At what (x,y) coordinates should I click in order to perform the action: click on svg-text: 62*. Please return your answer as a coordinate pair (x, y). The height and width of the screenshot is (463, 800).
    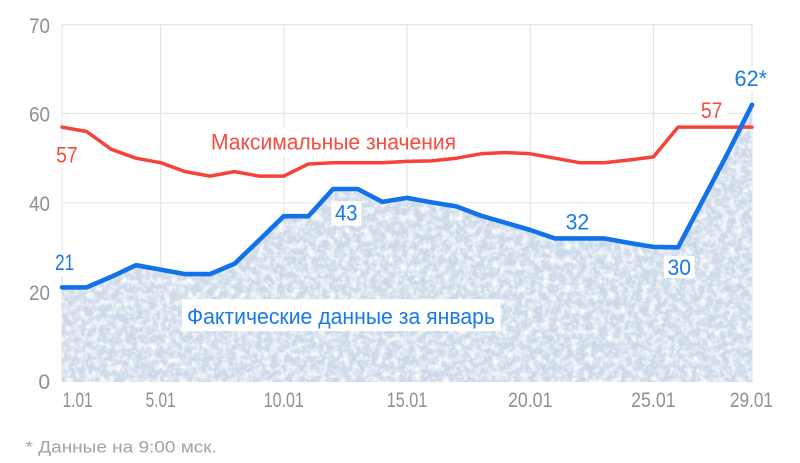
    Looking at the image, I should click on (751, 78).